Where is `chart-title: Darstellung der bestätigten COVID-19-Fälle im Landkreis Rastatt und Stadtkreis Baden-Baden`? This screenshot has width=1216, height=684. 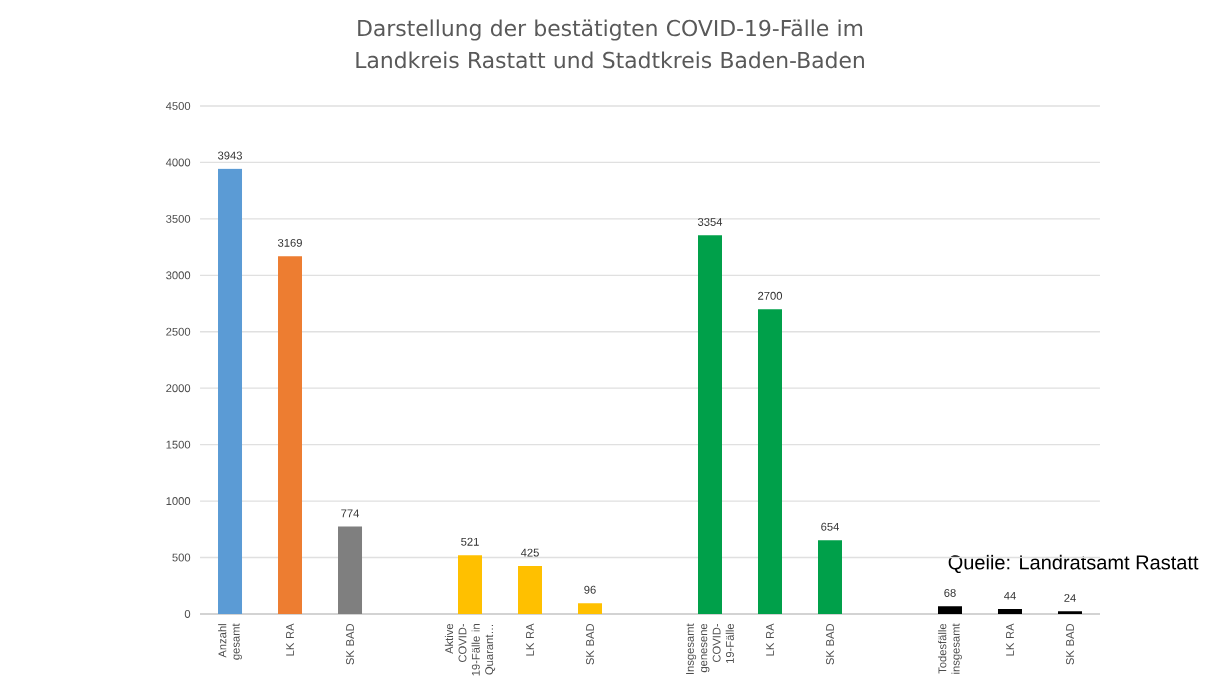 chart-title: Darstellung der bestätigten COVID-19-Fälle im Landkreis Rastatt und Stadtkreis Baden-Baden is located at coordinates (610, 44).